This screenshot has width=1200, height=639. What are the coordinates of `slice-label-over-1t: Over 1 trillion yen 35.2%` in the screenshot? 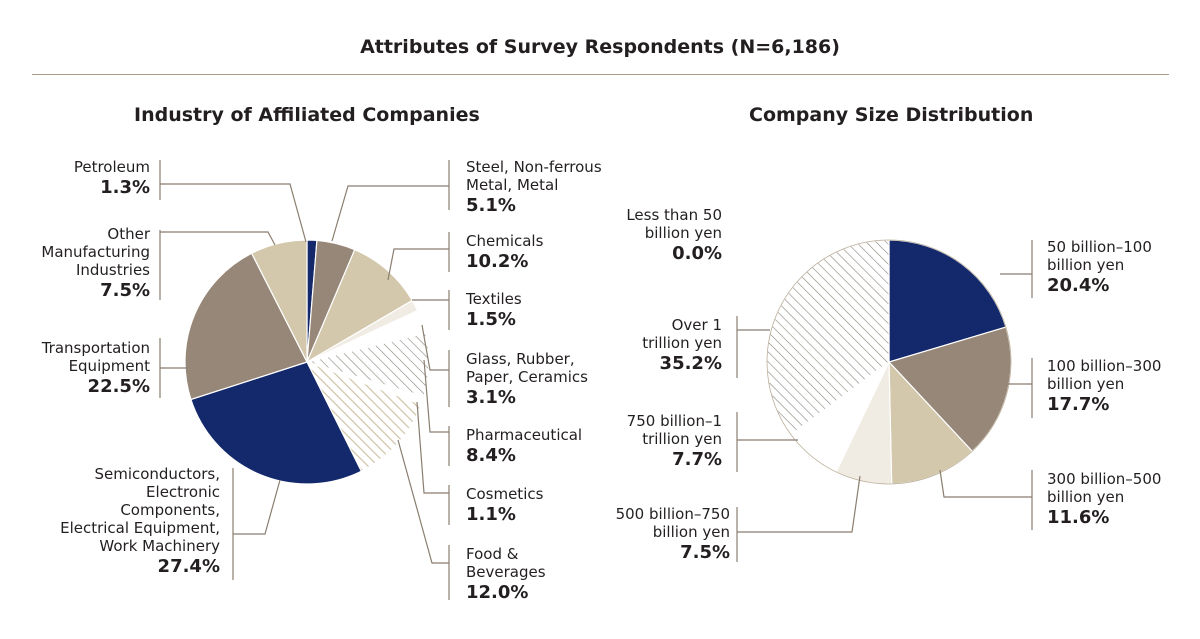 It's located at (656, 346).